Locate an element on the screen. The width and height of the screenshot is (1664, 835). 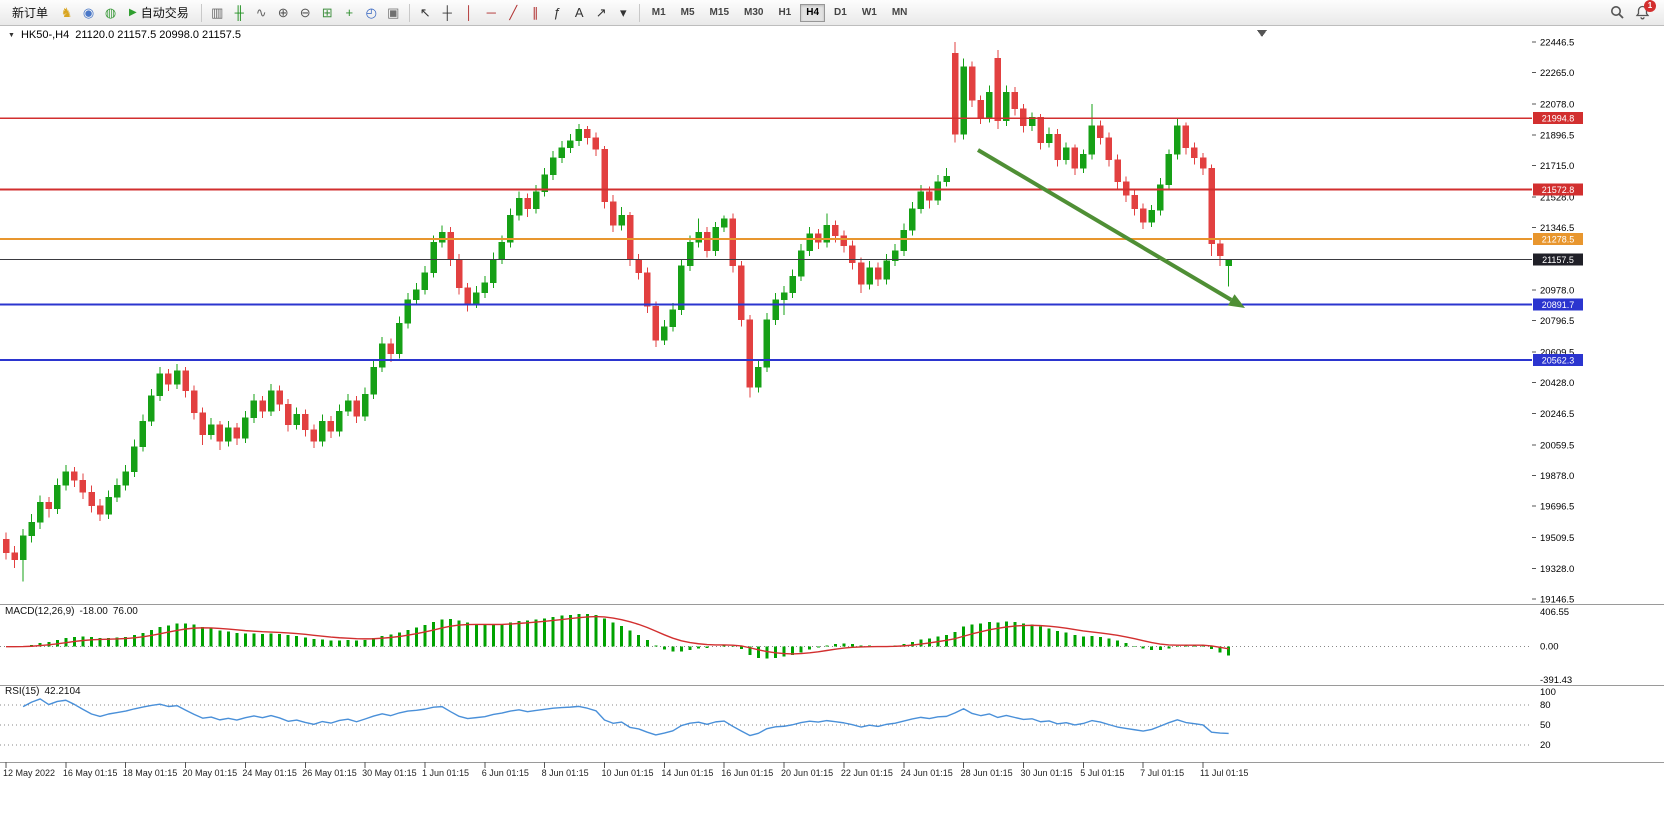
time-axis-label: 7 Jul 01:15 is located at coordinates (1162, 773).